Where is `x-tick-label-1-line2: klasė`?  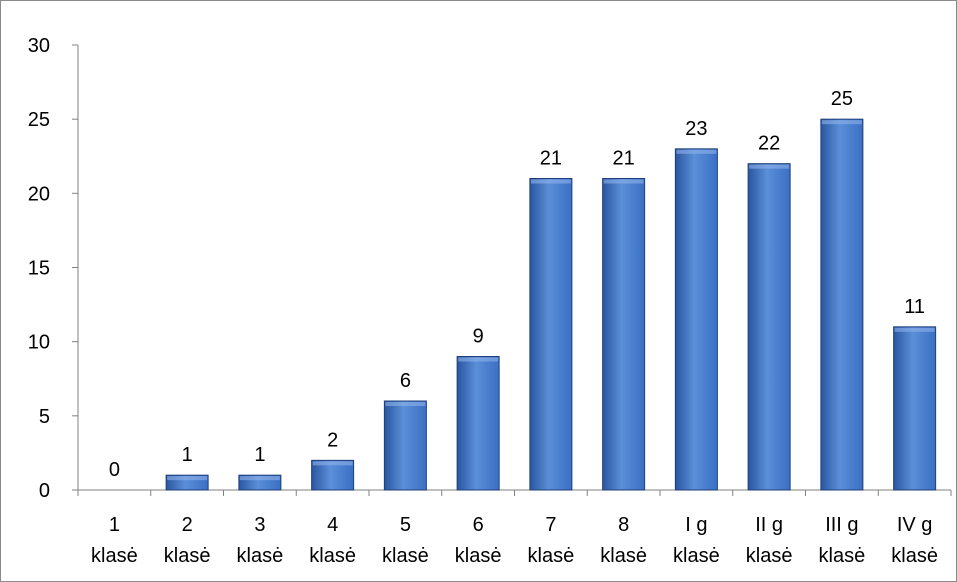 x-tick-label-1-line2: klasė is located at coordinates (187, 556).